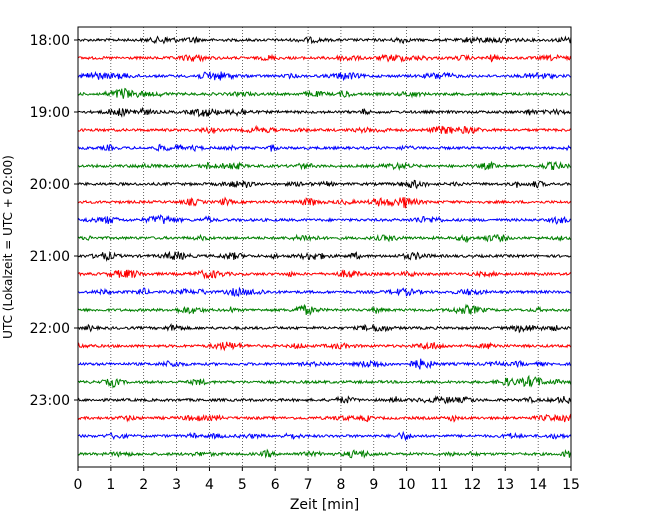  What do you see at coordinates (472, 485) in the screenshot?
I see `x-tick-label: 12` at bounding box center [472, 485].